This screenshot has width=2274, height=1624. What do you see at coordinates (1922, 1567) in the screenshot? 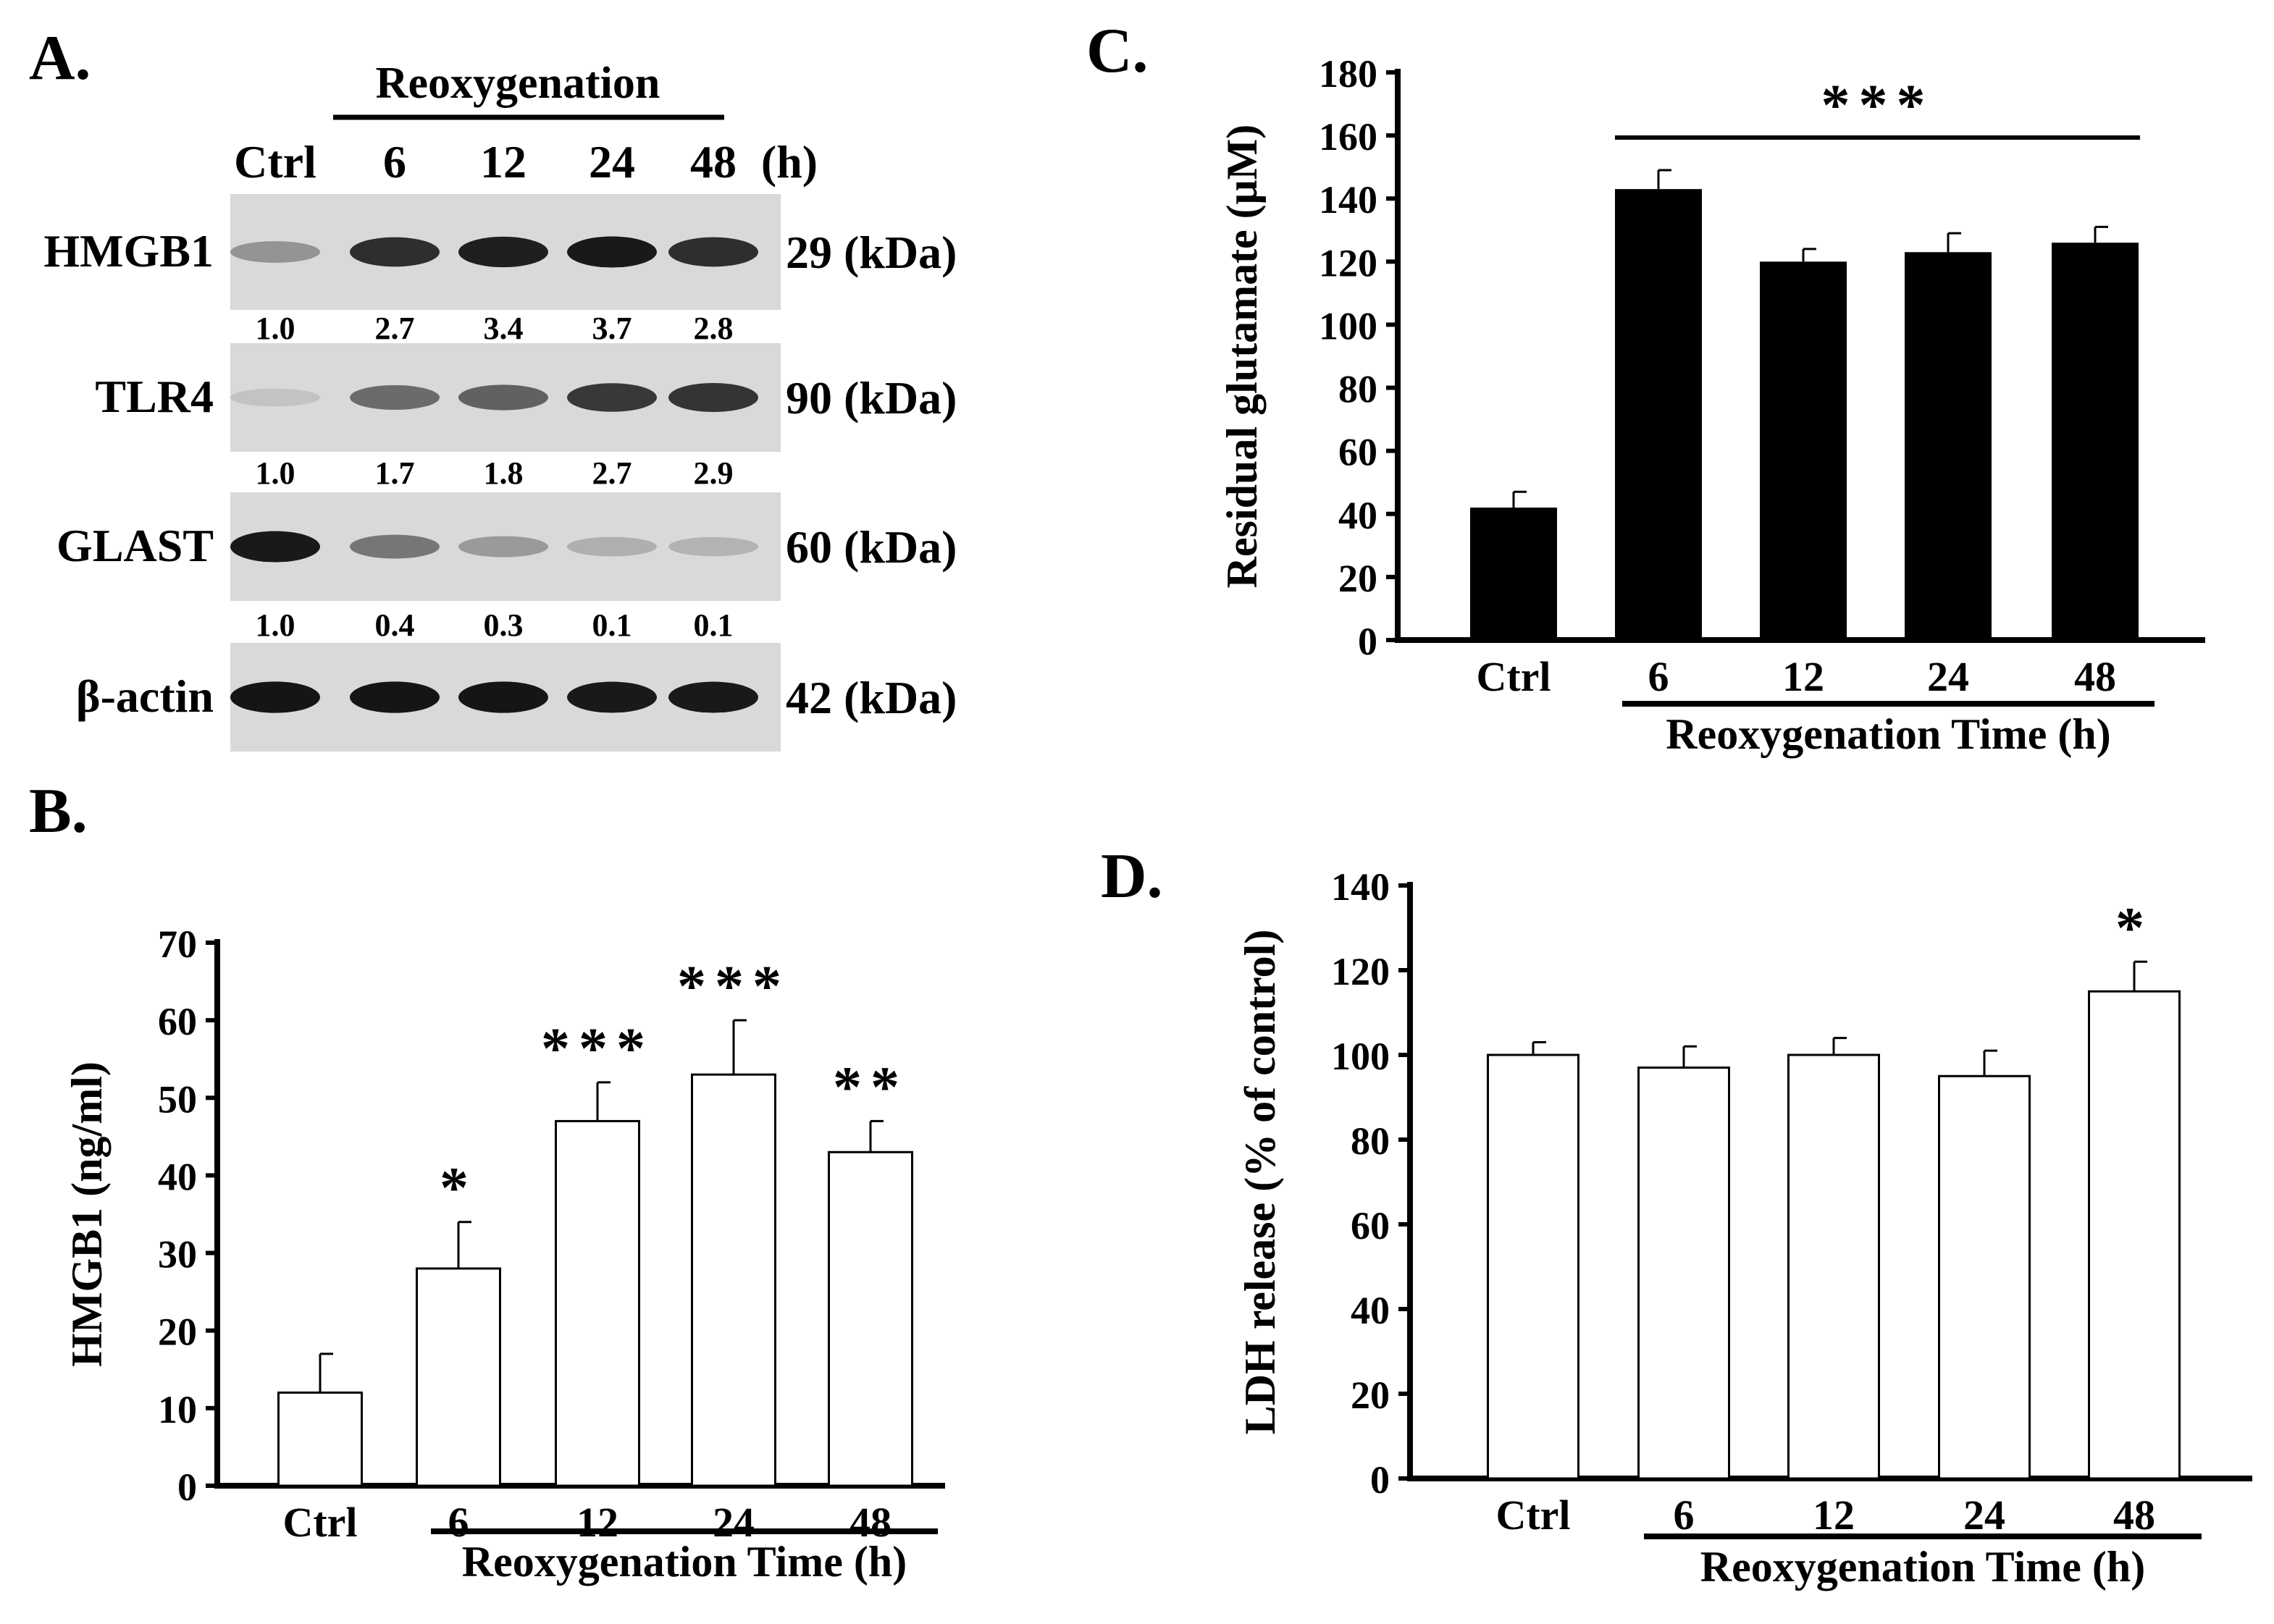
I see `x-axis-title: Reoxygenation Time (h)` at bounding box center [1922, 1567].